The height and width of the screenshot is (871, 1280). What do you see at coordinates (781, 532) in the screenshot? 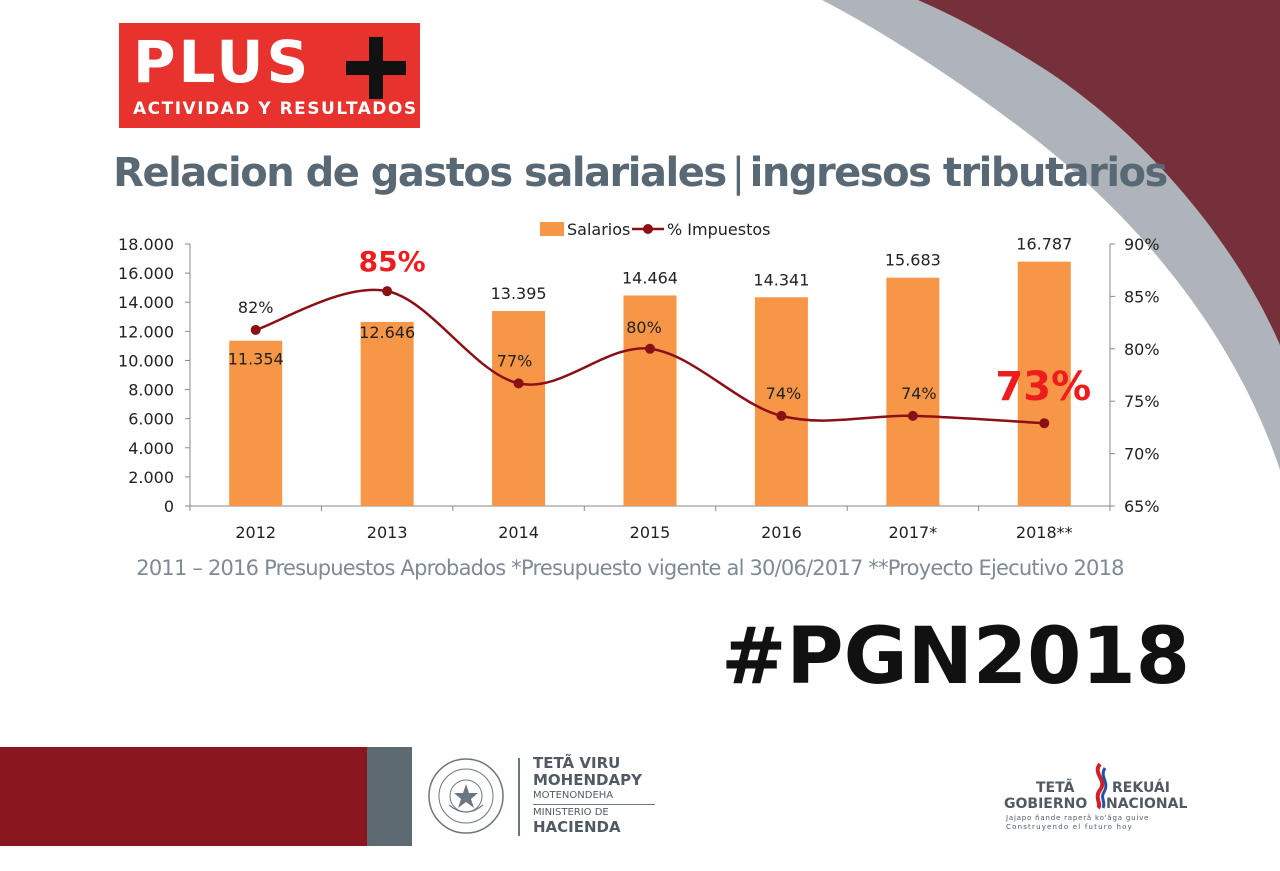
I see `x-tick-label: 2016` at bounding box center [781, 532].